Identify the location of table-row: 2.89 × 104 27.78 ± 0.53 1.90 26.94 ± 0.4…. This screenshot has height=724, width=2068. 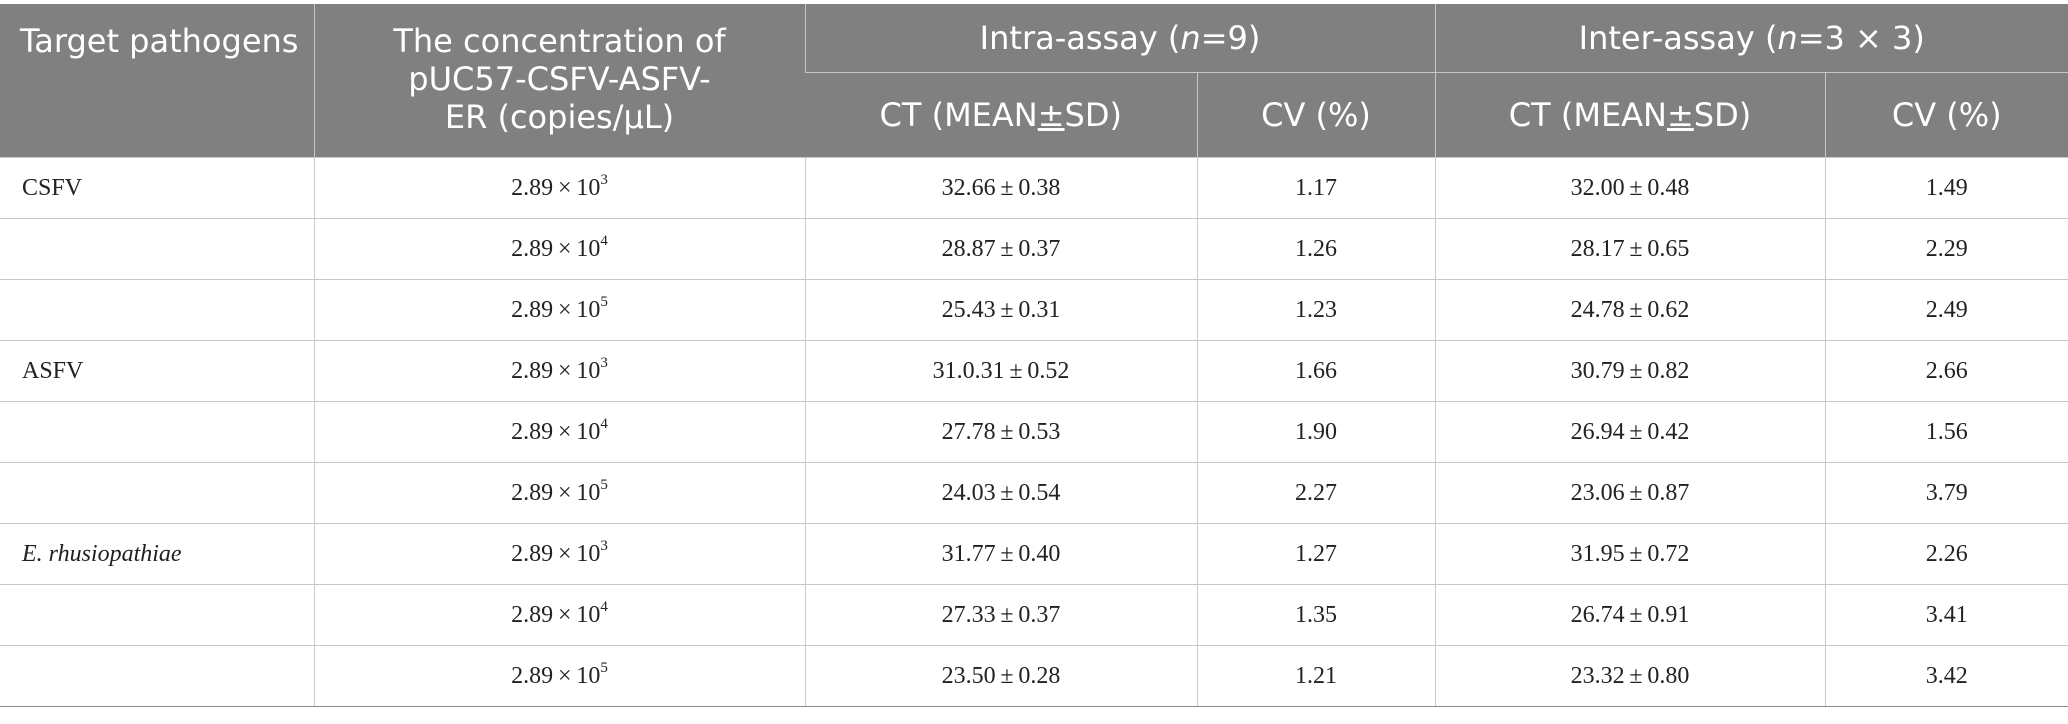
(1034, 432).